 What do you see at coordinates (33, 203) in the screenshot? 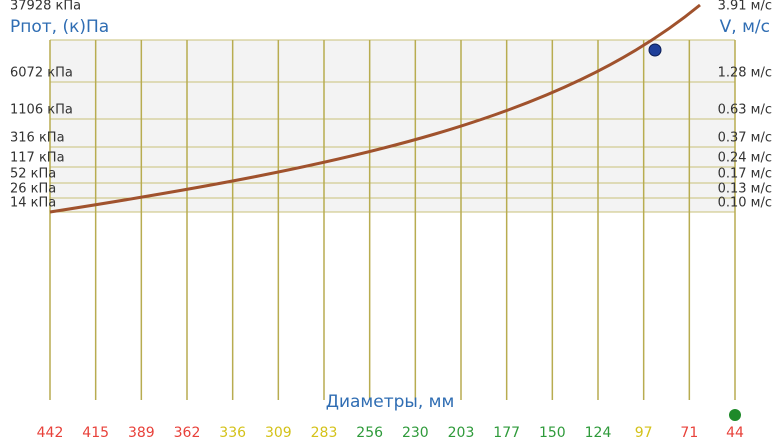
I see `pressure-label: 14 кПа` at bounding box center [33, 203].